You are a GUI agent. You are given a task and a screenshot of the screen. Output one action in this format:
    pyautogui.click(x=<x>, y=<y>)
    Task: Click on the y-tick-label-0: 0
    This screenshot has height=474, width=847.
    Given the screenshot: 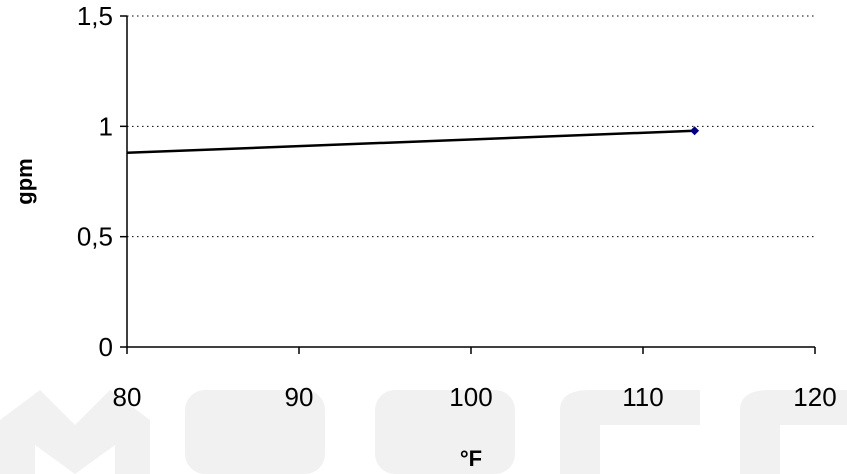 What is the action you would take?
    pyautogui.click(x=106, y=347)
    